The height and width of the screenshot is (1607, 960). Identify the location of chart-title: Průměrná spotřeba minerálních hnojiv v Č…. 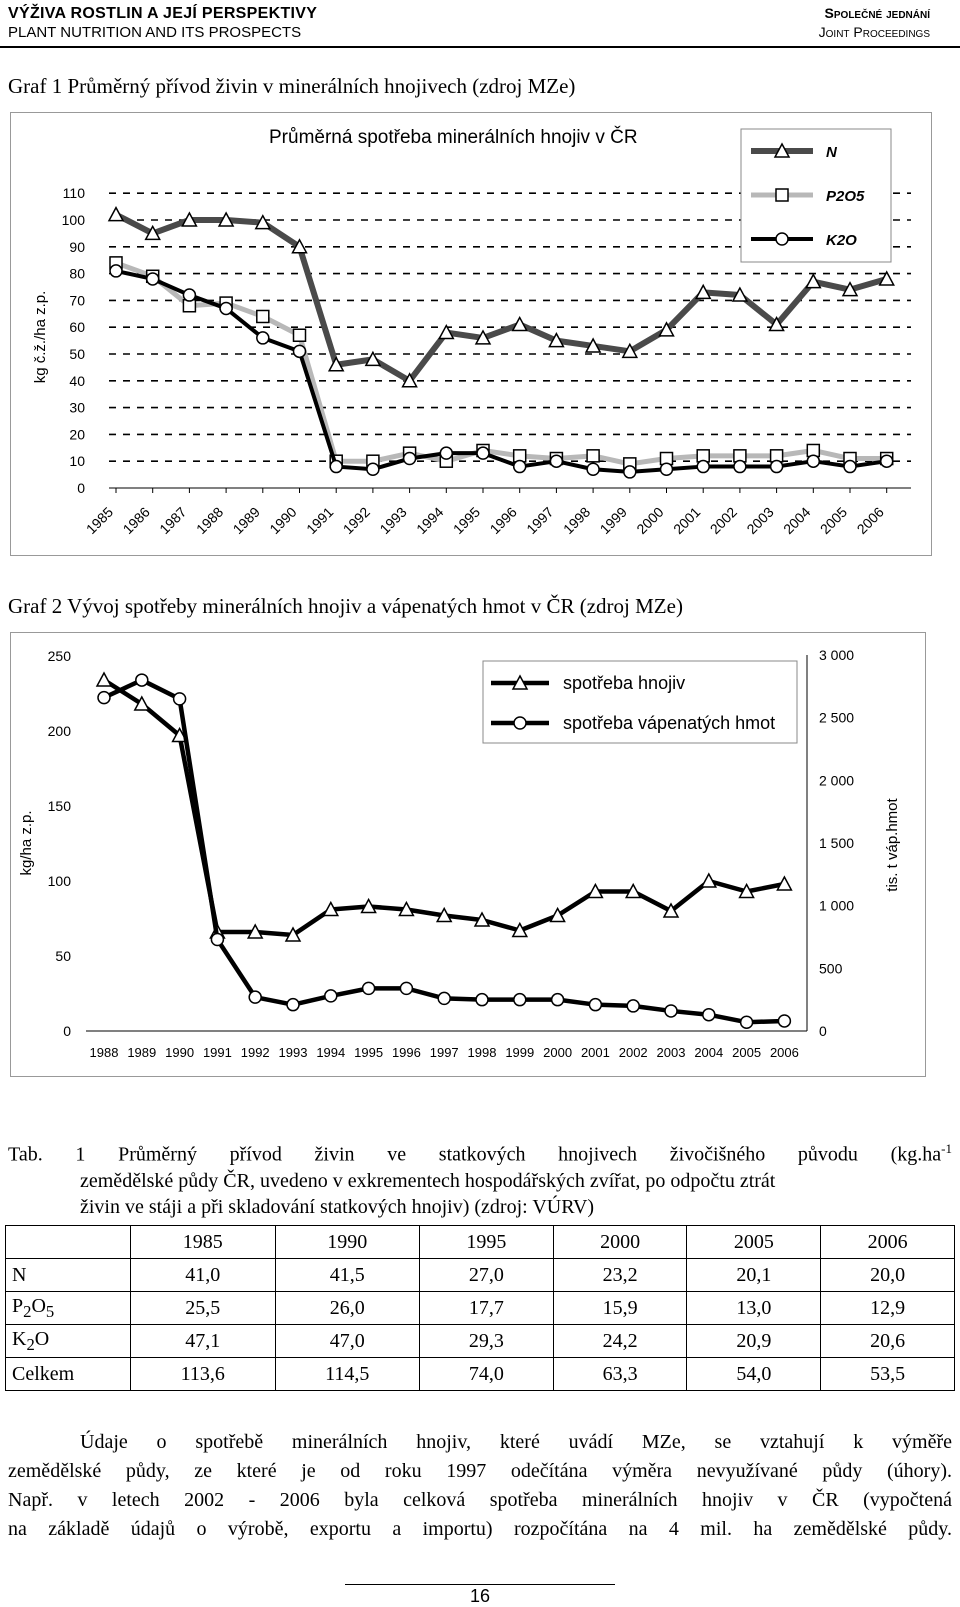
(453, 137).